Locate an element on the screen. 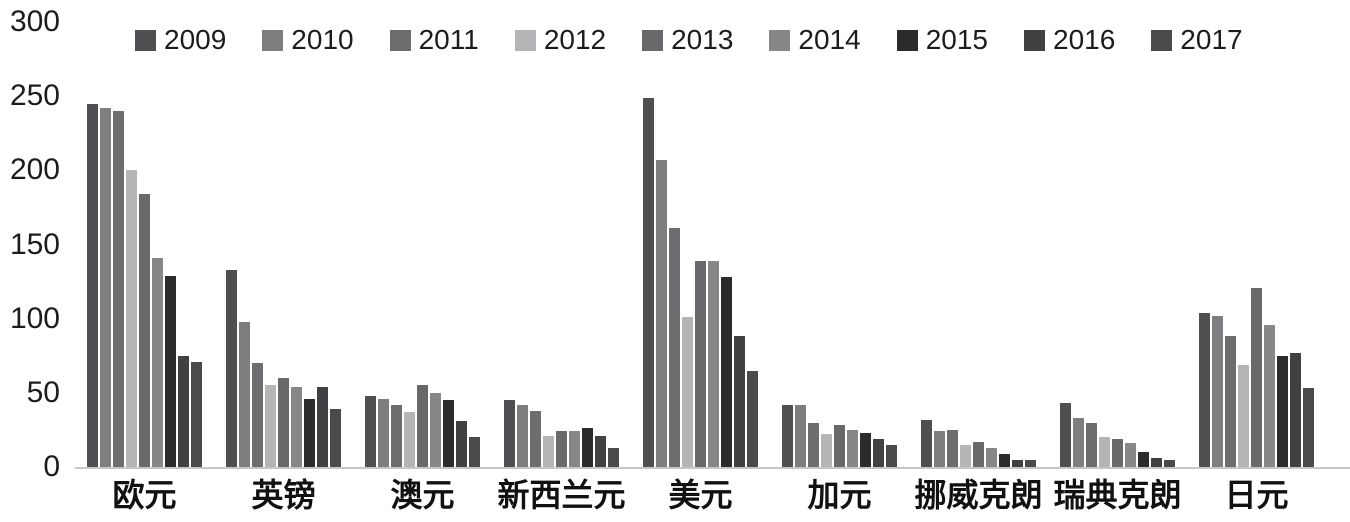 Image resolution: width=1350 pixels, height=522 pixels. legend-item-2011: 2011 is located at coordinates (434, 40).